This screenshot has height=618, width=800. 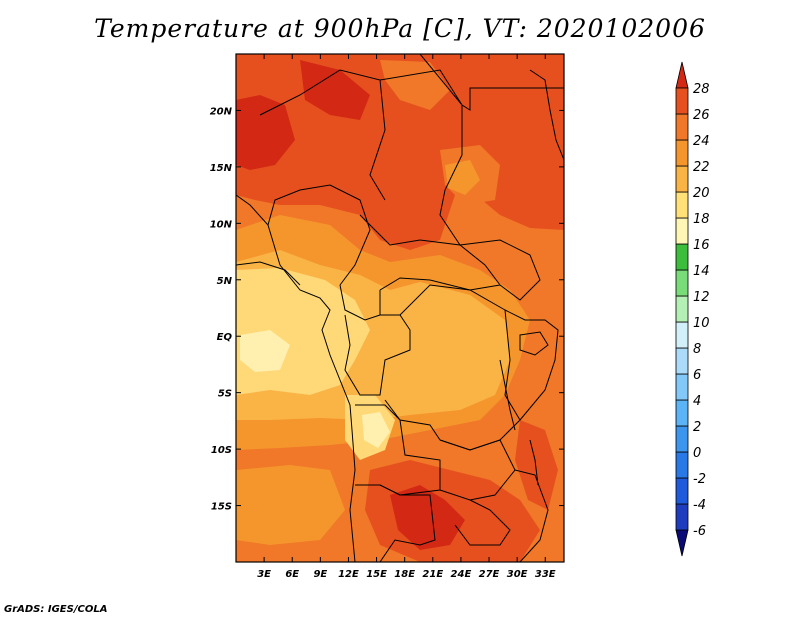 What do you see at coordinates (427, 517) in the screenshot?
I see `temp-band-28-south` at bounding box center [427, 517].